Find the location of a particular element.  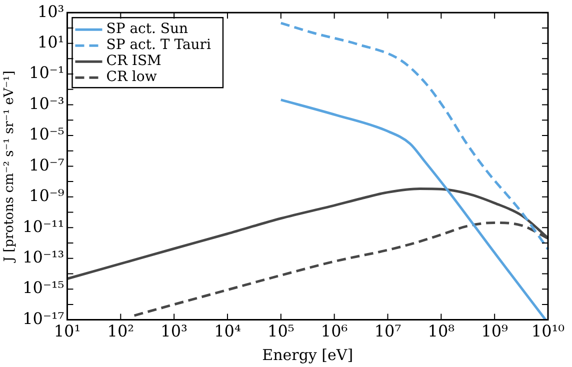

legend-label: CR ISM is located at coordinates (134, 61).